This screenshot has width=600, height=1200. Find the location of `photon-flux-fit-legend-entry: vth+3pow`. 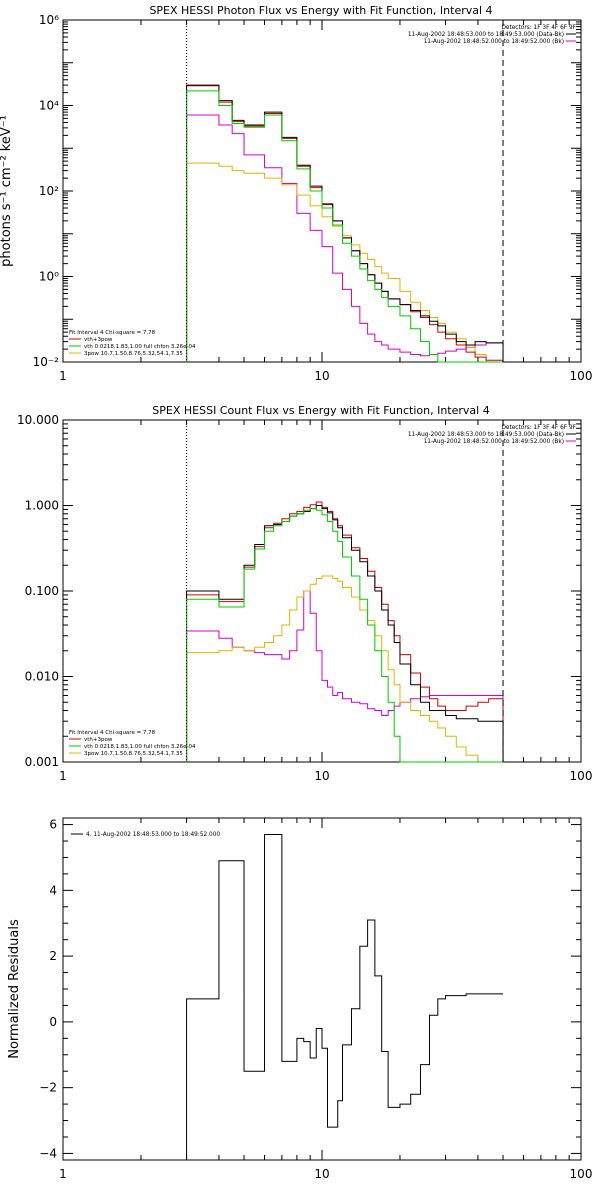

photon-flux-fit-legend-entry: vth+3pow is located at coordinates (98, 340).